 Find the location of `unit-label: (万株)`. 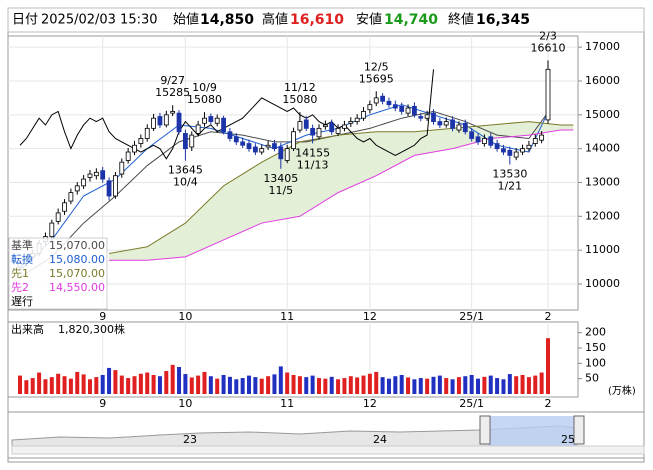

unit-label: (万株) is located at coordinates (622, 390).